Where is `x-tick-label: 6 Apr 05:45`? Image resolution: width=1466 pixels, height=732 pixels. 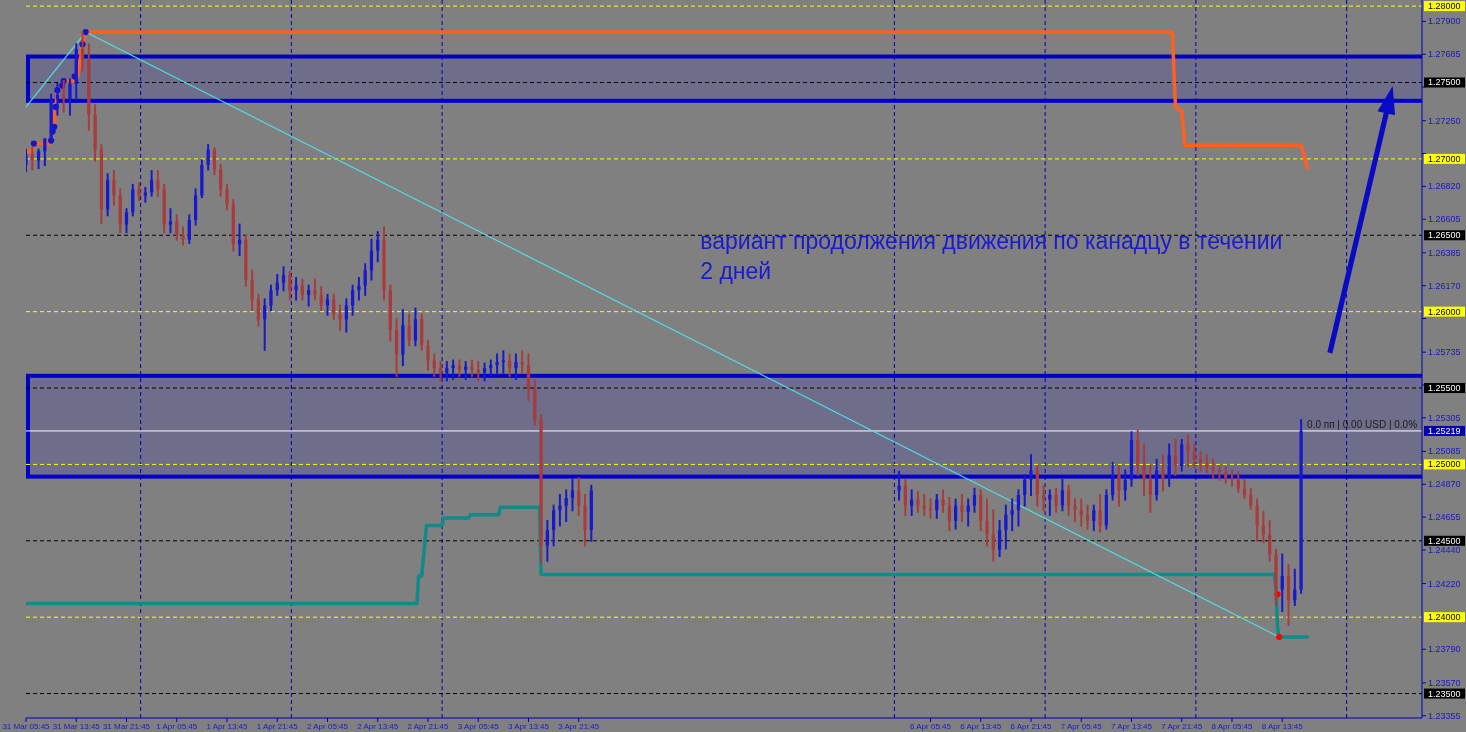
x-tick-label: 6 Apr 05:45 is located at coordinates (931, 726).